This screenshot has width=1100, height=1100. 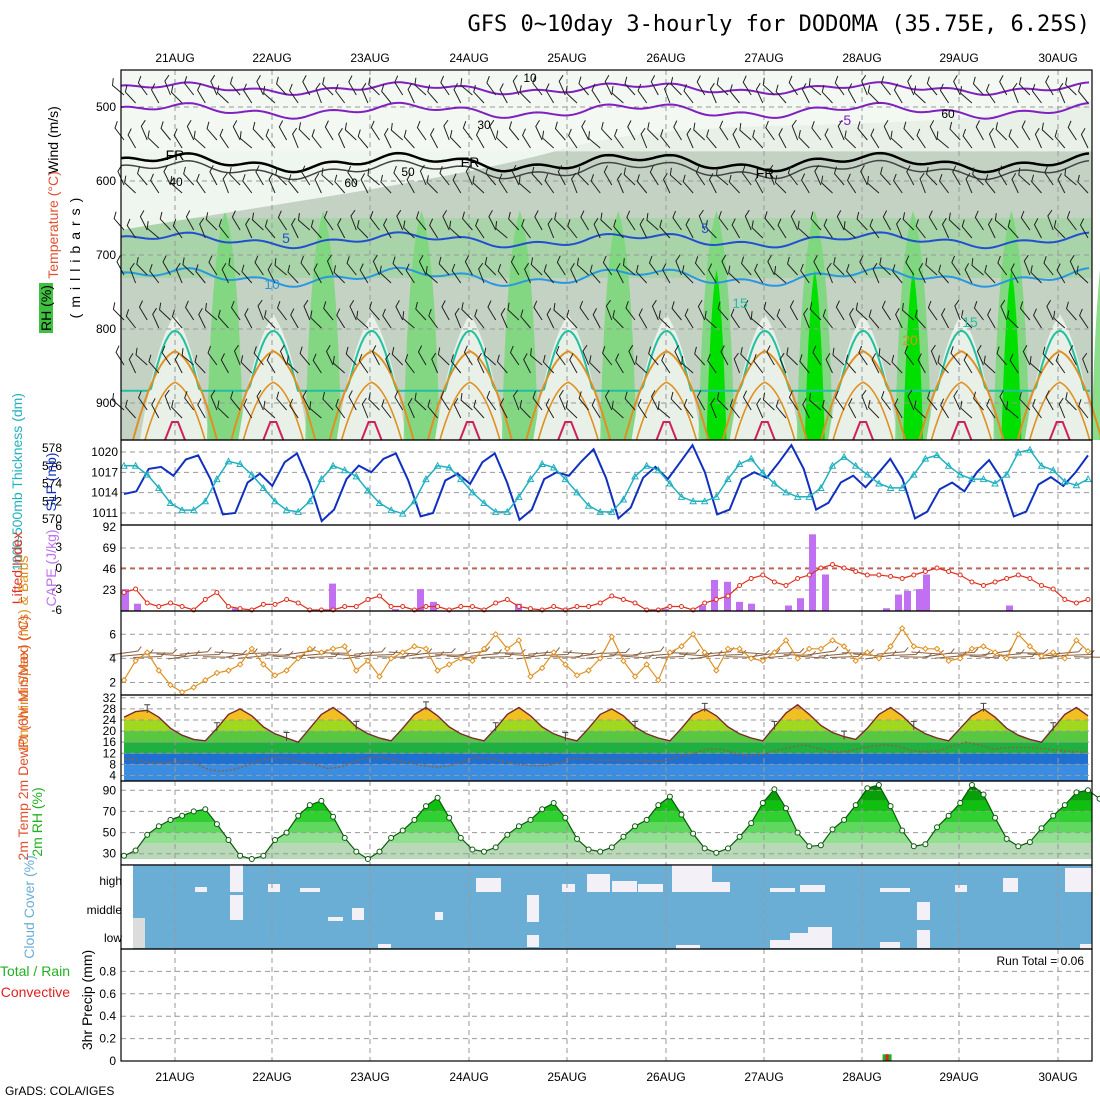 I want to click on temp-minmax-whisker, so click(x=286, y=736).